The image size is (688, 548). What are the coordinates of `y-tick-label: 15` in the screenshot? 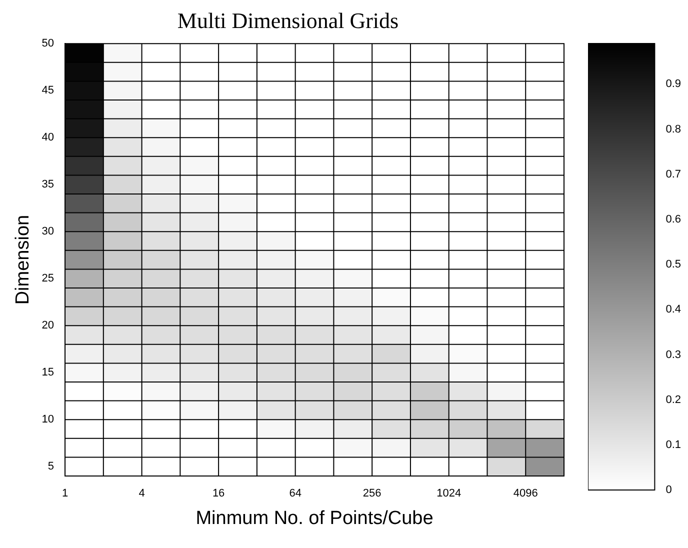 It's located at (48, 372).